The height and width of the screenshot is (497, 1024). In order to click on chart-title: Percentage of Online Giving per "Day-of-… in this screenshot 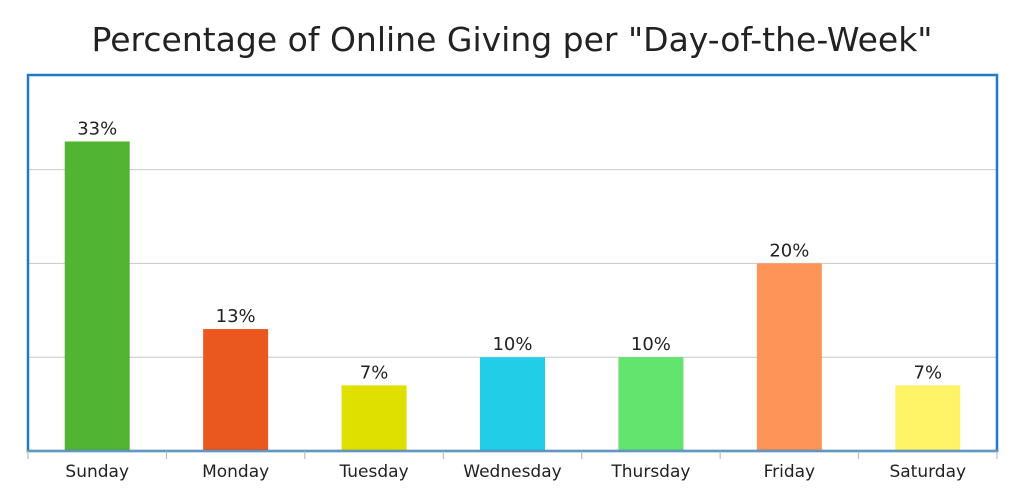, I will do `click(512, 39)`.